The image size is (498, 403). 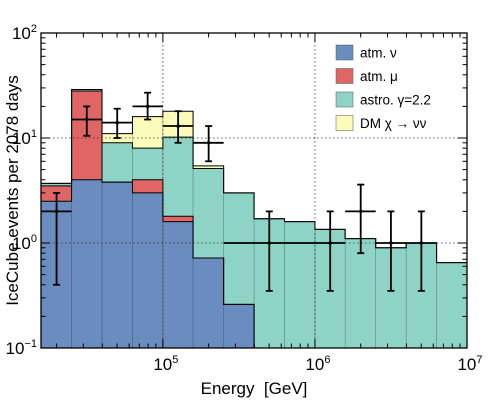 What do you see at coordinates (24, 33) in the screenshot?
I see `y-tick-label-3: 10²` at bounding box center [24, 33].